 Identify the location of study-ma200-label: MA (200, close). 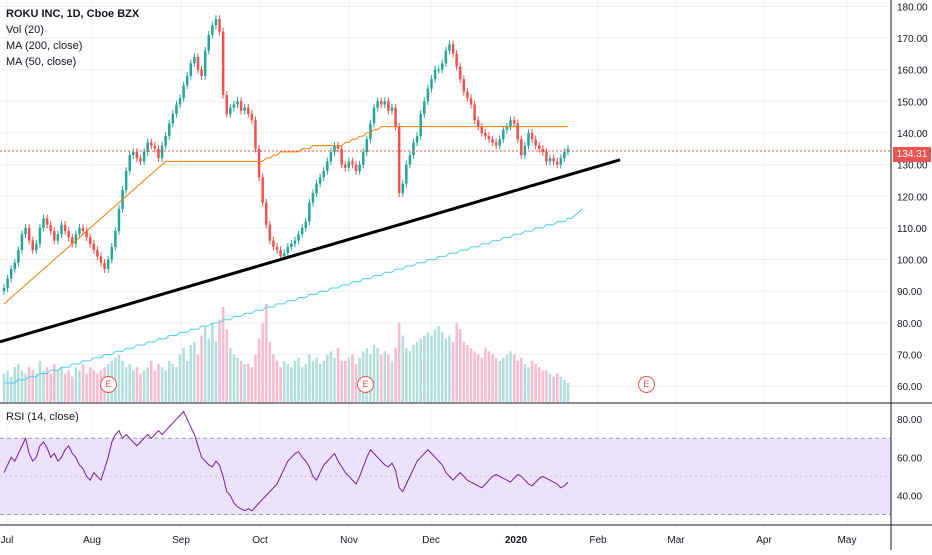
(44, 46).